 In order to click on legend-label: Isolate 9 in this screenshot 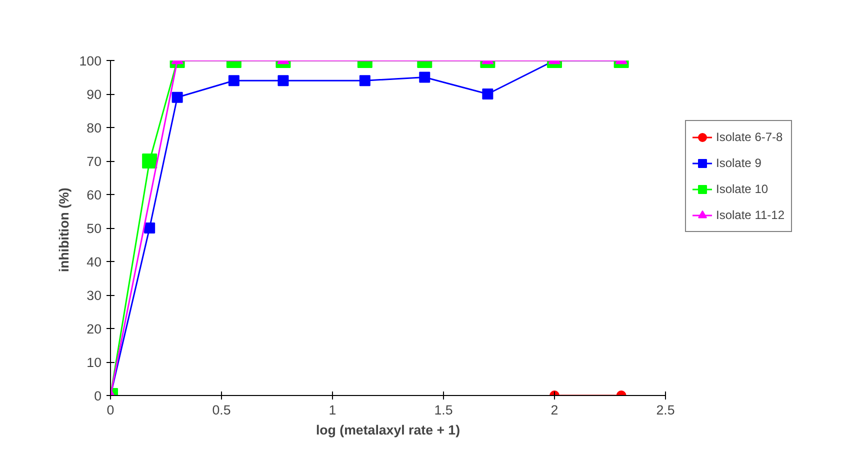, I will do `click(739, 163)`.